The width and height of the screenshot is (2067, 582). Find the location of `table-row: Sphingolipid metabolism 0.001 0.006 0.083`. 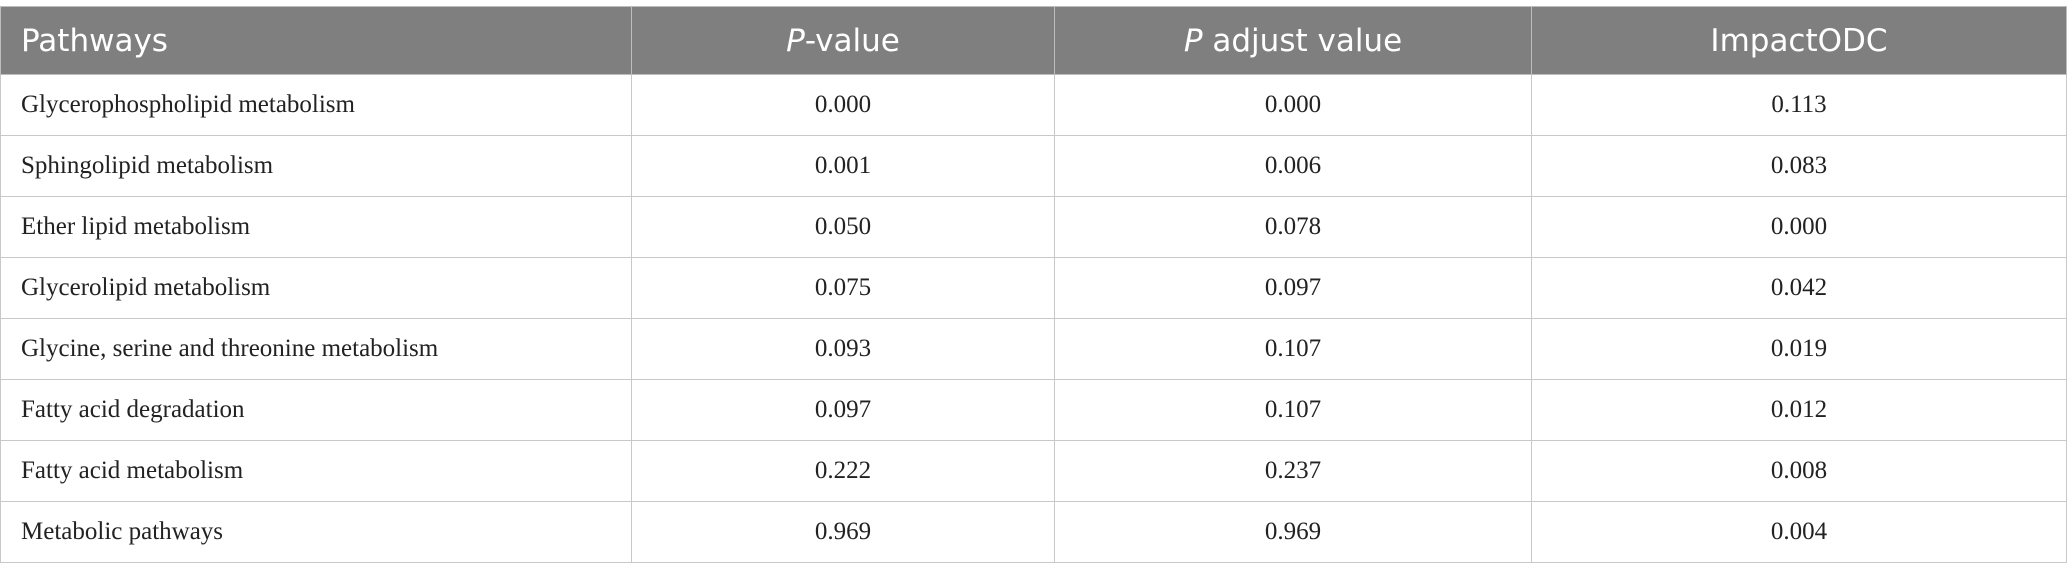

table-row: Sphingolipid metabolism 0.001 0.006 0.083 is located at coordinates (1033, 166).